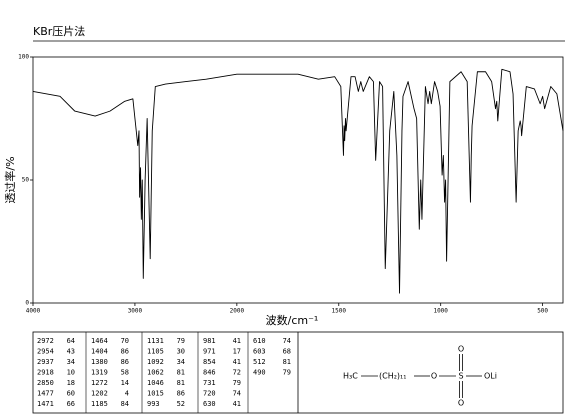  What do you see at coordinates (155, 352) in the screenshot?
I see `peak-wavenumber: 1105` at bounding box center [155, 352].